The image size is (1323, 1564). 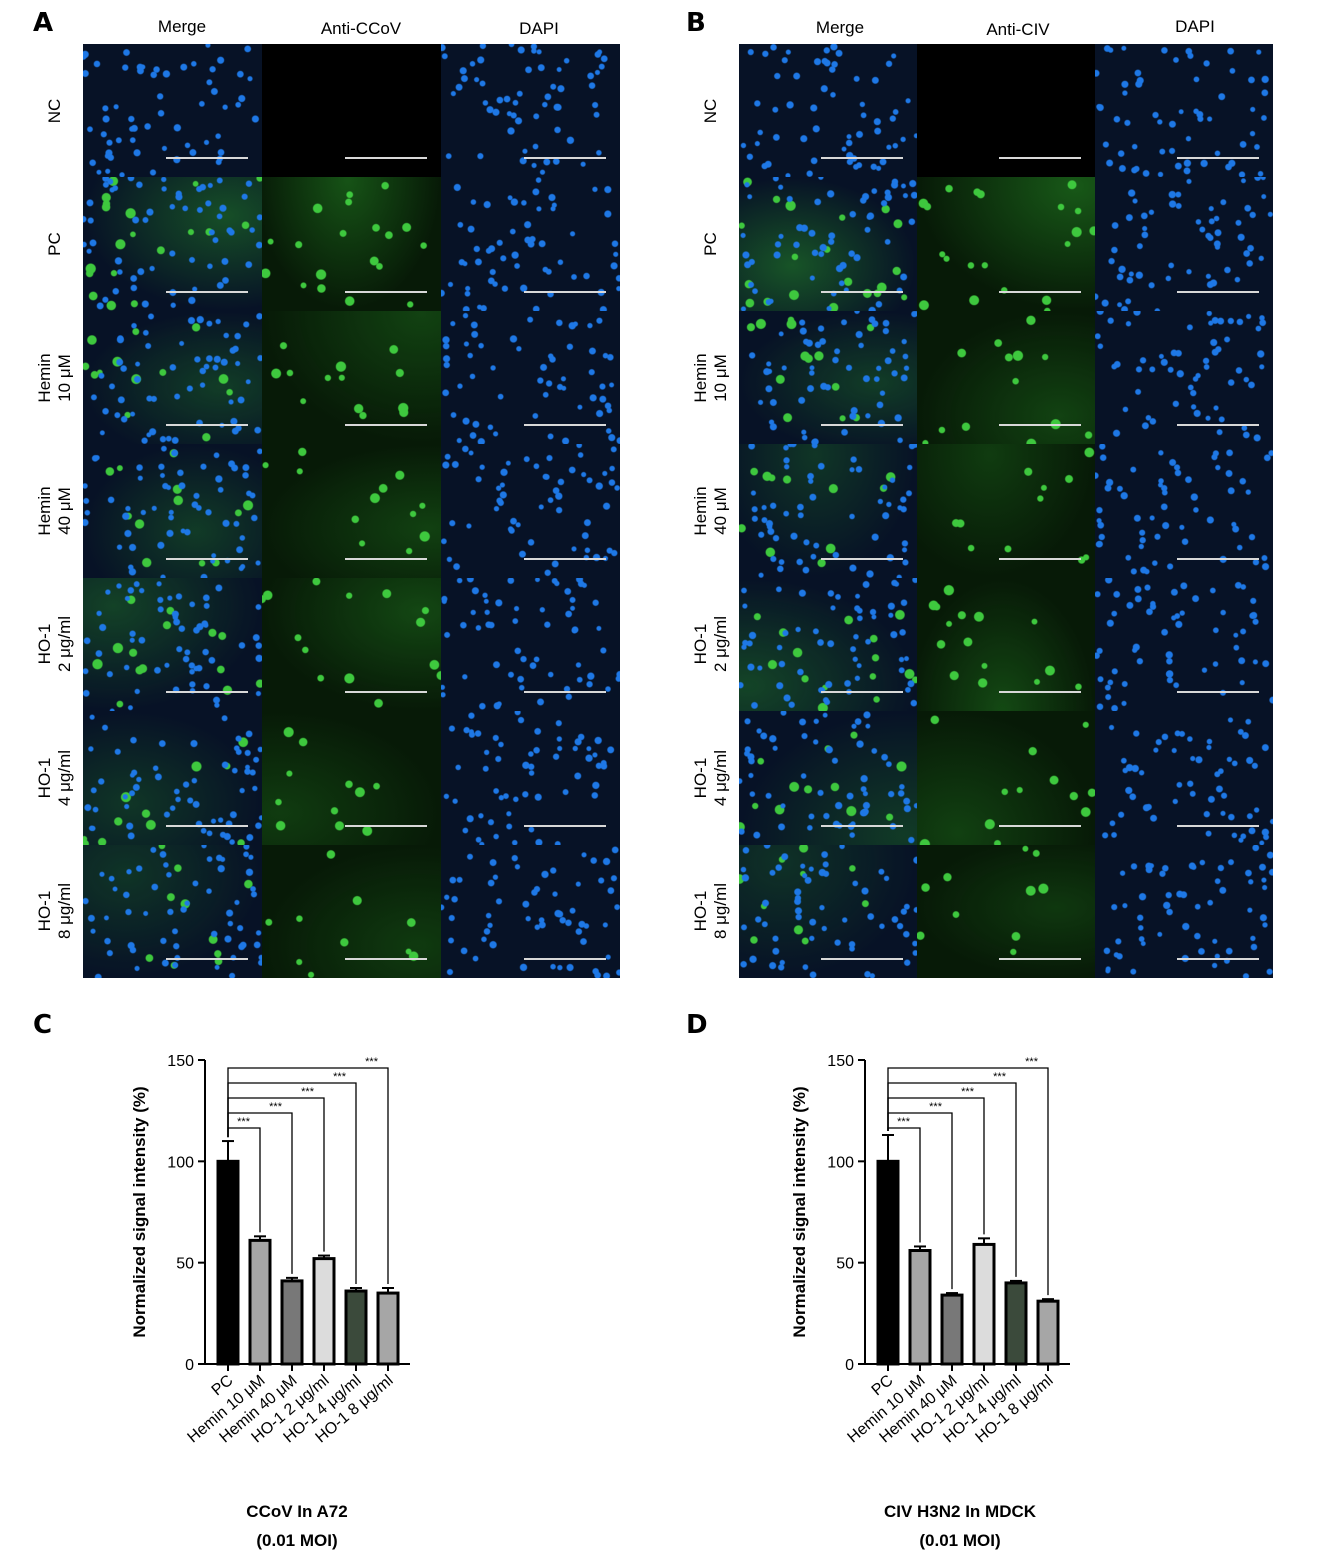 I want to click on chart-c-caption-line1: CCoV In A72, so click(x=297, y=1511).